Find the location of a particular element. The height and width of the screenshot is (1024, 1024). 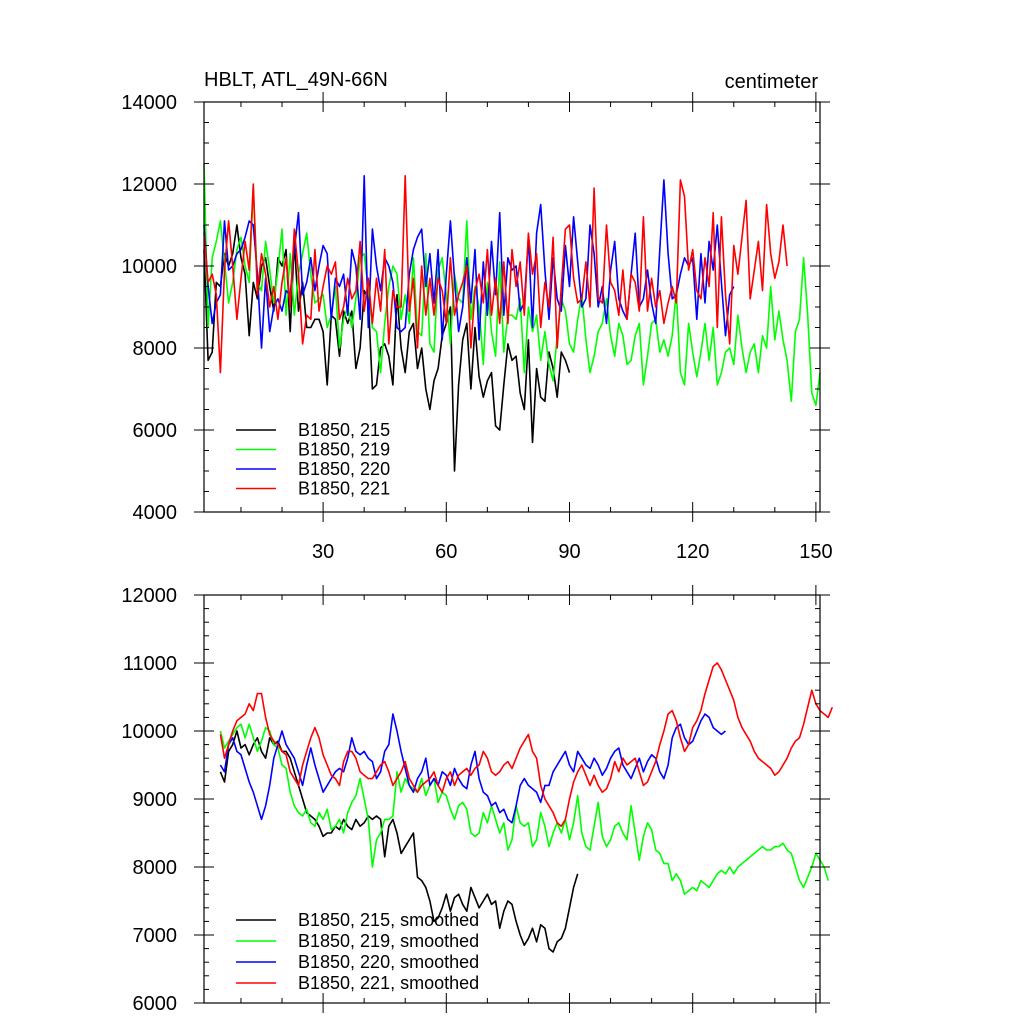

top-x-tick-label: 150 is located at coordinates (815, 552).